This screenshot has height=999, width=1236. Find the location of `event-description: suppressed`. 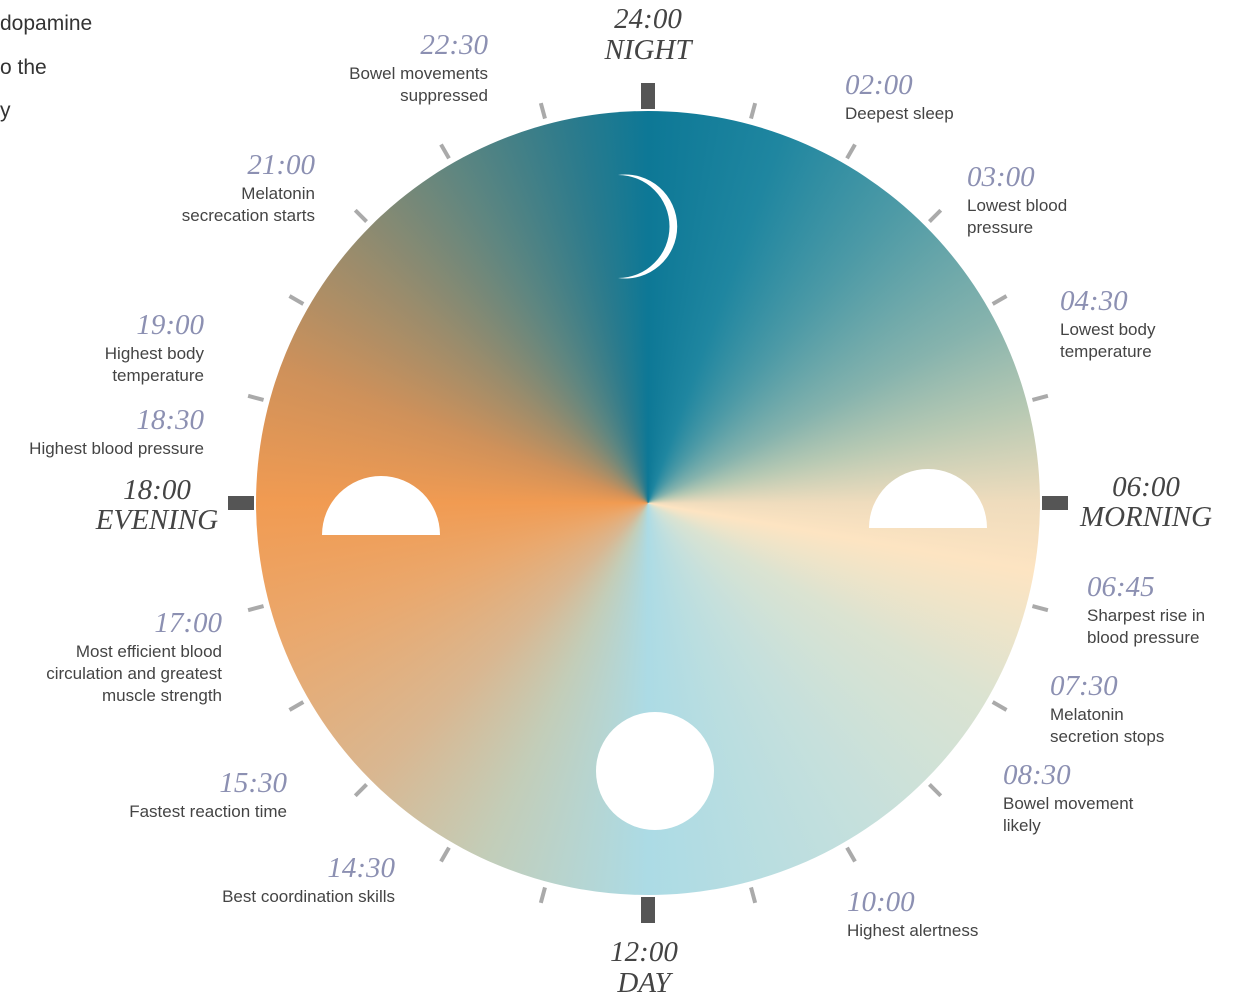

event-description: suppressed is located at coordinates (444, 95).